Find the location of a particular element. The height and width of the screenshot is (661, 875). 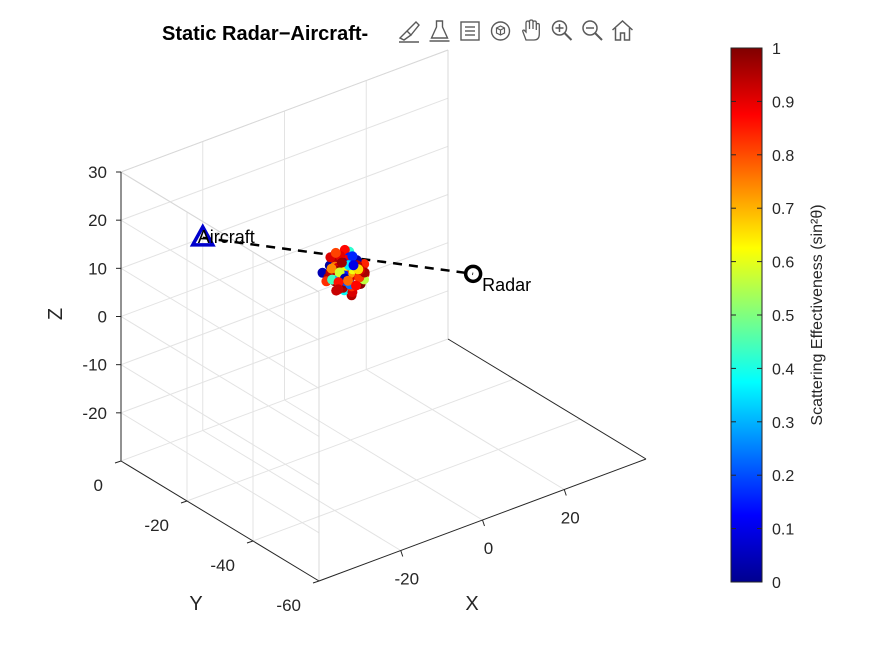

colorbar-tick-label: 0.4 is located at coordinates (783, 369).